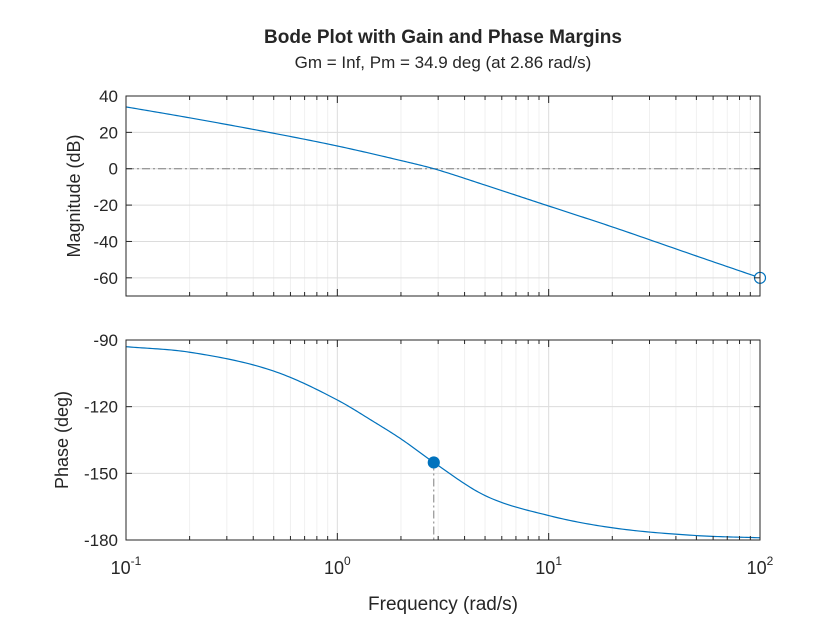 This screenshot has width=840, height=635. Describe the element at coordinates (101, 540) in the screenshot. I see `phase-y-tick-label: -180` at that location.